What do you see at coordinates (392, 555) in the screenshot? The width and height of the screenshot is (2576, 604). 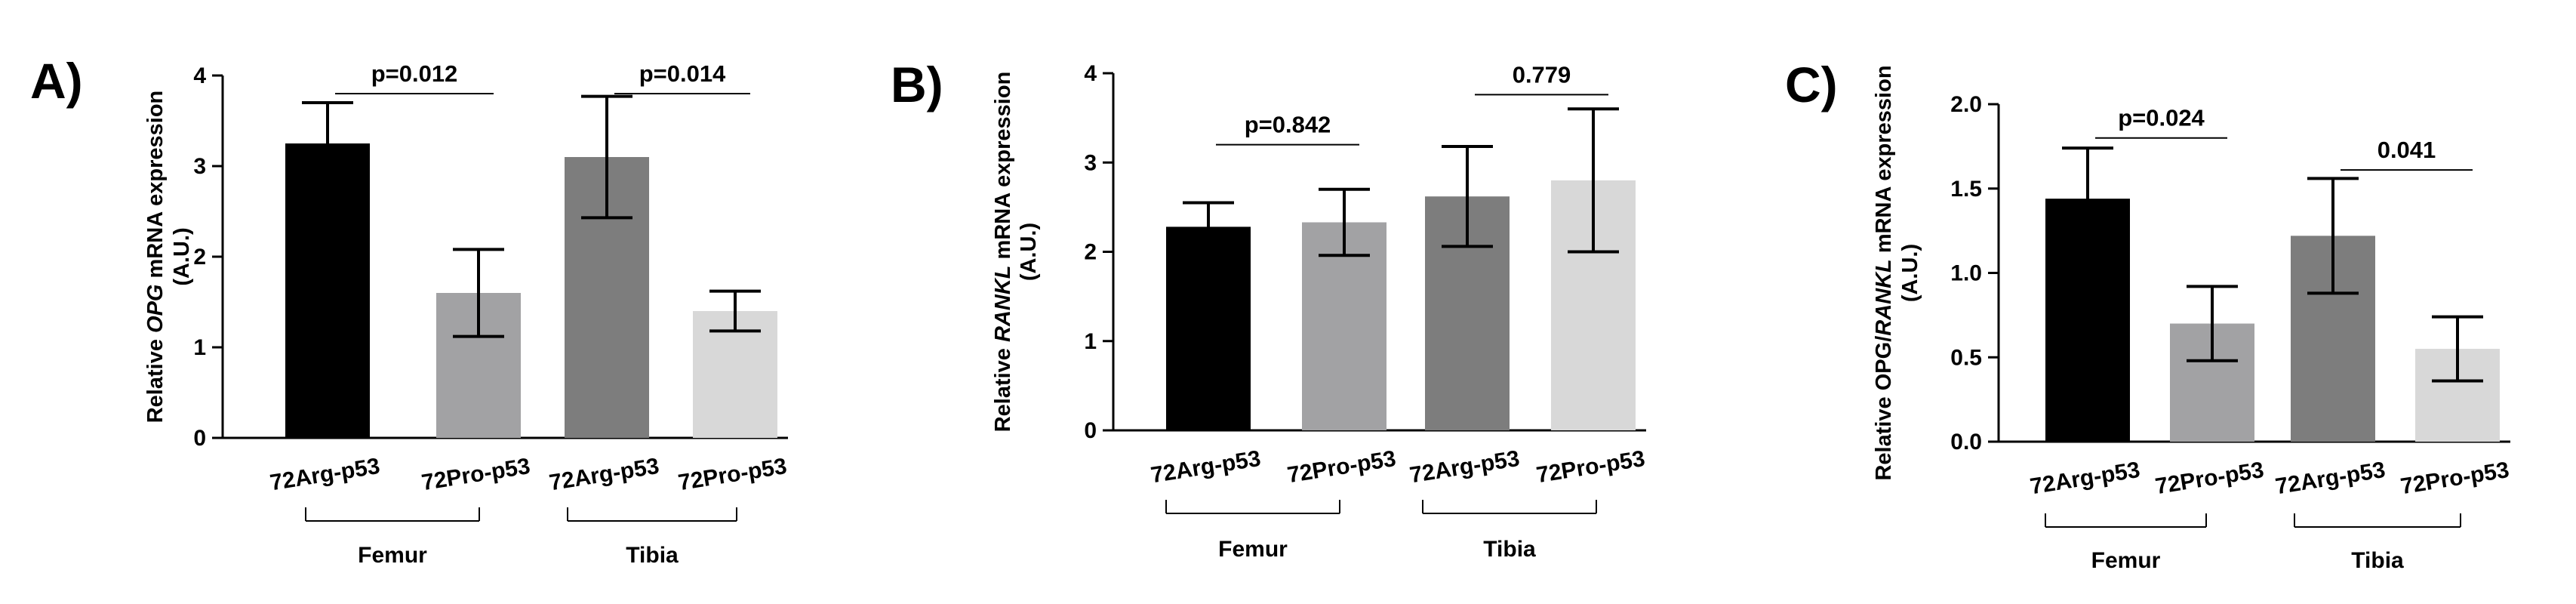 I see `chart-0-group-label: Femur` at bounding box center [392, 555].